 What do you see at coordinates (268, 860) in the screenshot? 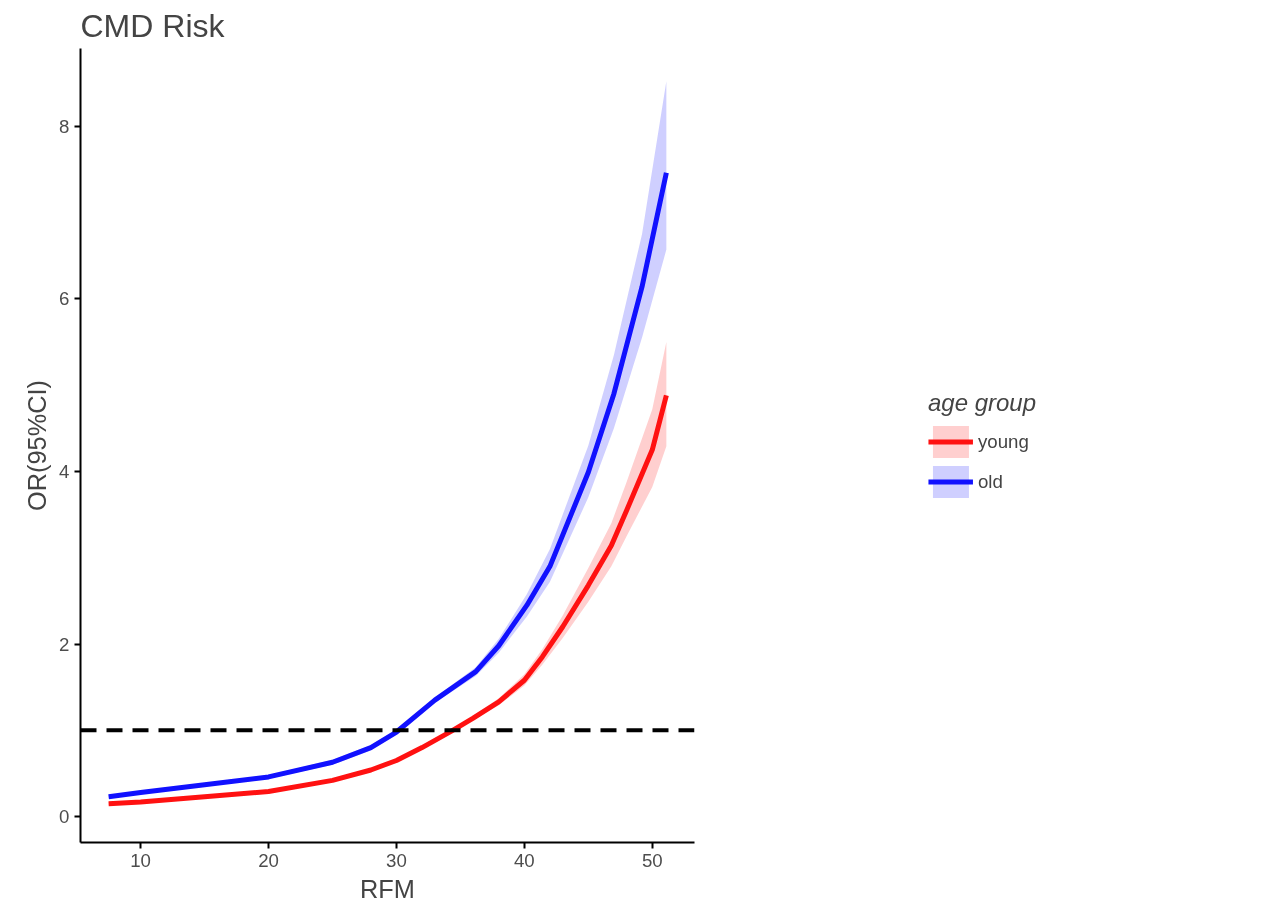
I see `x-tick-label: 20` at bounding box center [268, 860].